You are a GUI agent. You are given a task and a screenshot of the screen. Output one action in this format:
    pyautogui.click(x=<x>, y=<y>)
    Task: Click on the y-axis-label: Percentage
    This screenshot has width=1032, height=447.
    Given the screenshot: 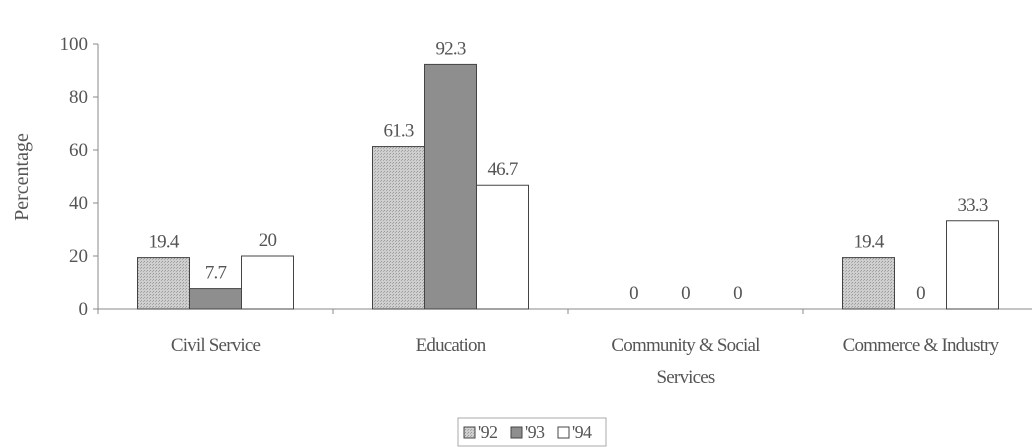 What is the action you would take?
    pyautogui.click(x=22, y=177)
    